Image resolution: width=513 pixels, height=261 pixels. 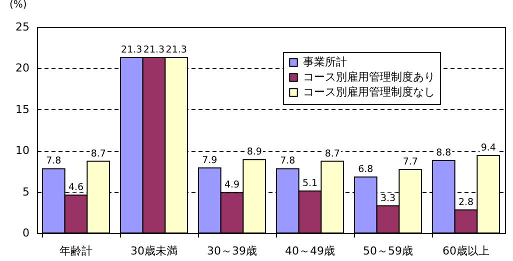 What do you see at coordinates (369, 92) in the screenshot?
I see `legend-label: コース別雇用管理制度なし` at bounding box center [369, 92].